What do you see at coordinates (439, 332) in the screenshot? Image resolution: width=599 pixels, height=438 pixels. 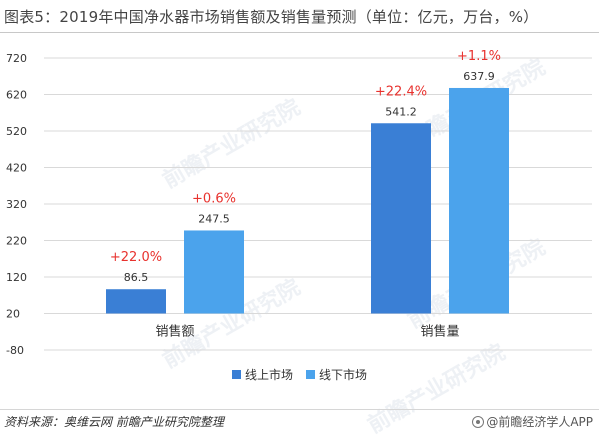 I see `x-category-label: 销售量` at bounding box center [439, 332].